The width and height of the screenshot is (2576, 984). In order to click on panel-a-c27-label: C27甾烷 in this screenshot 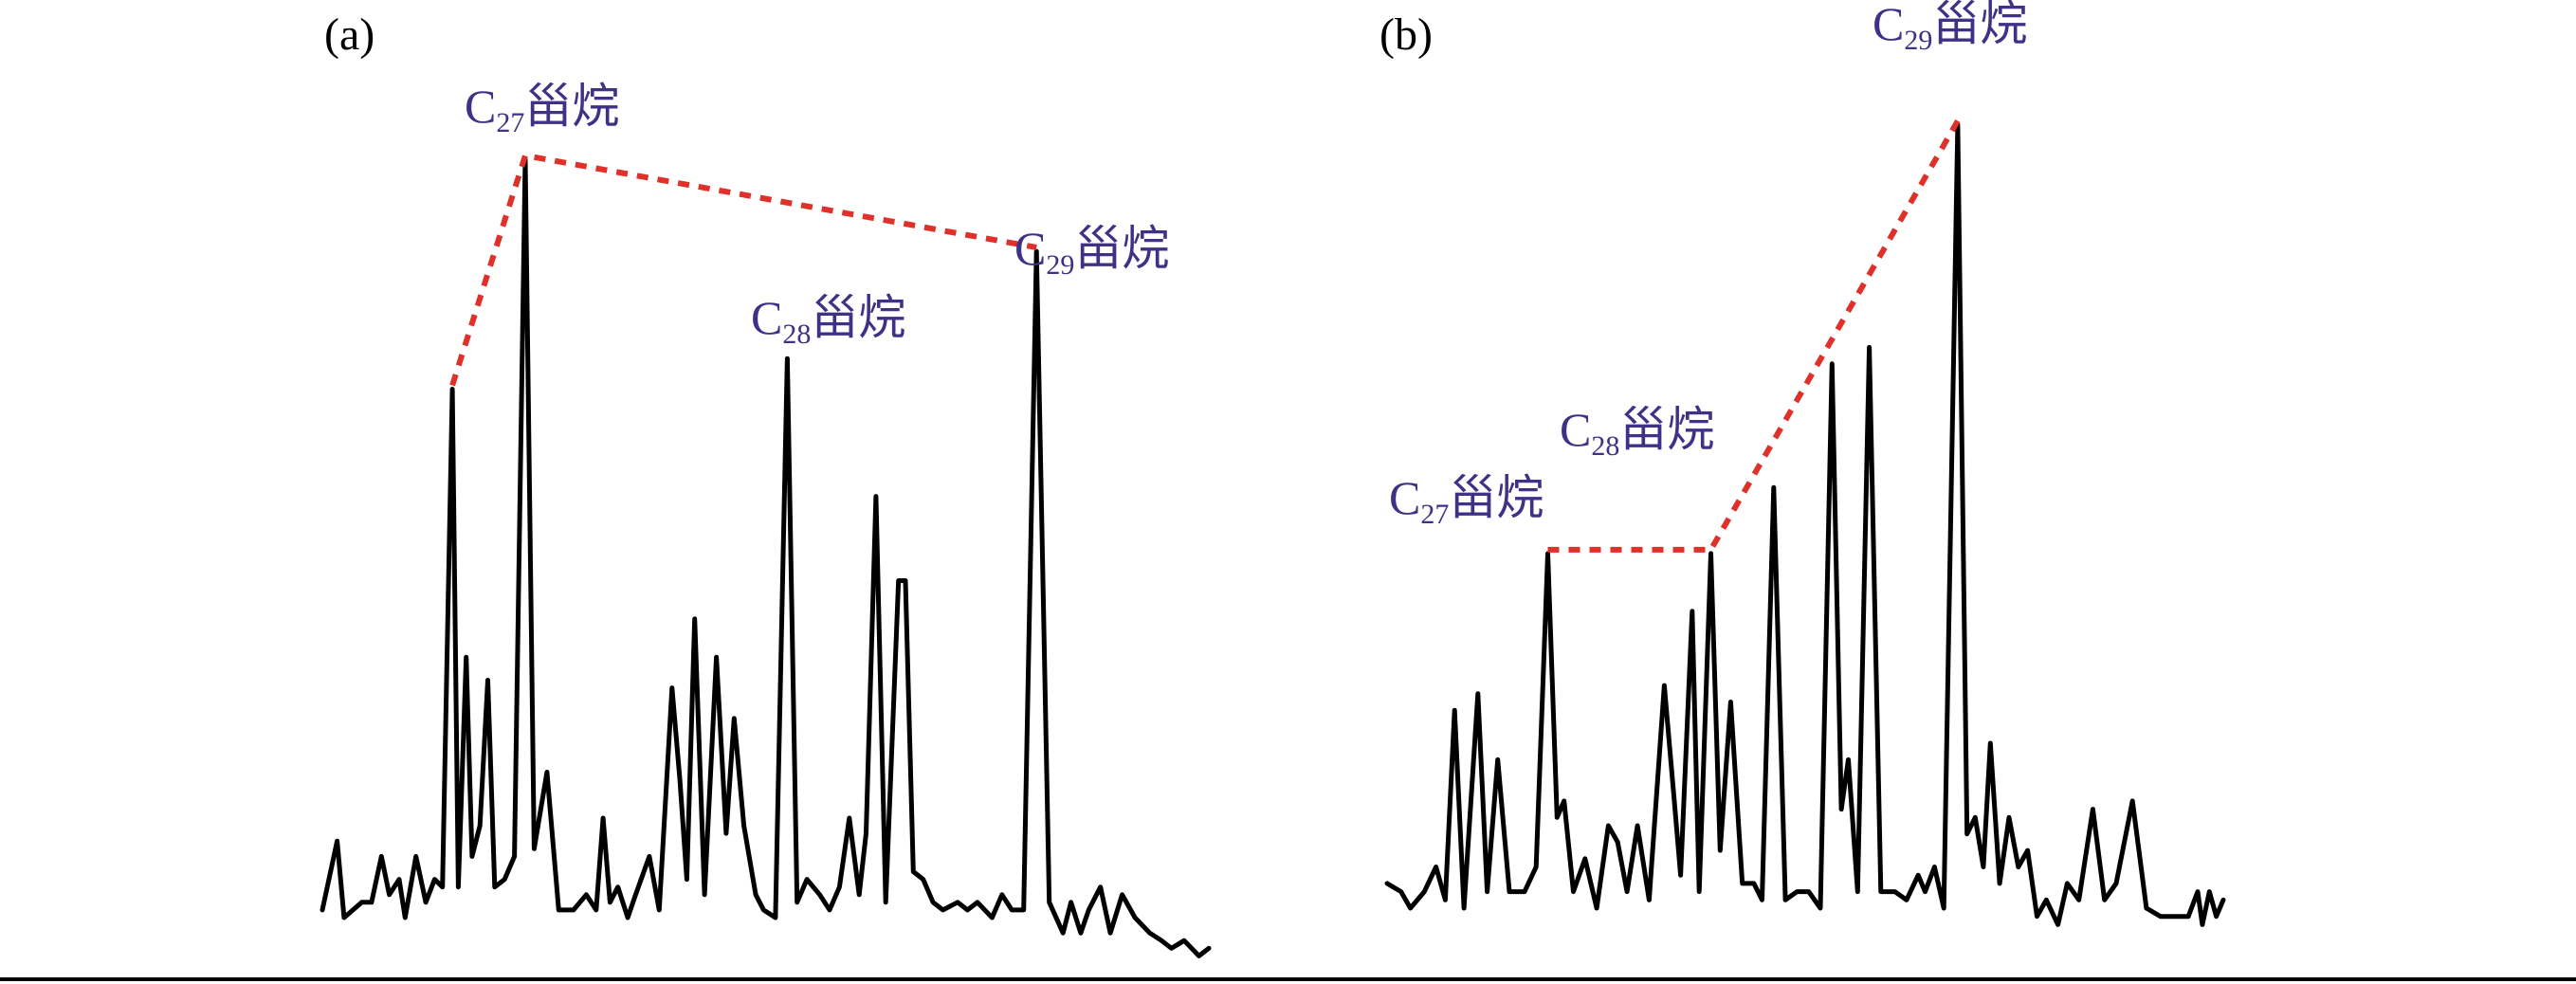, I will do `click(542, 109)`.